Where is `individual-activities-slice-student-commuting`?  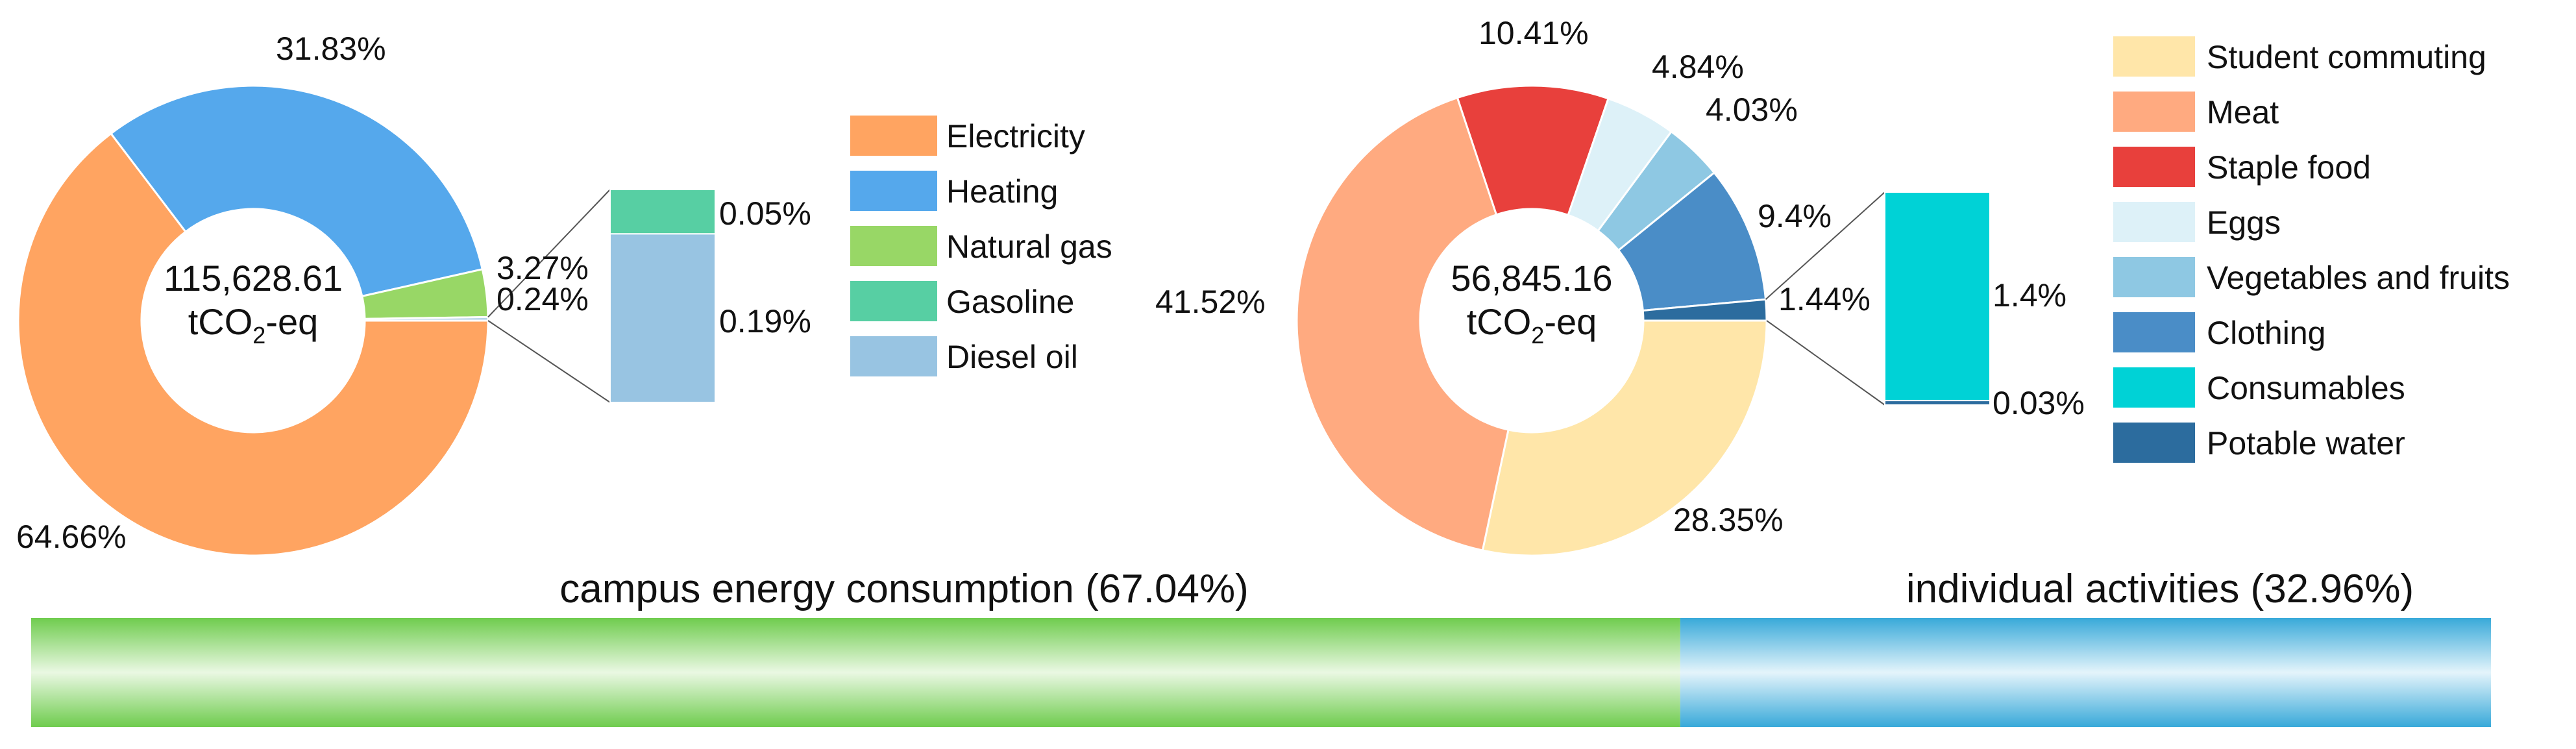
individual-activities-slice-student-commuting is located at coordinates (1624, 438).